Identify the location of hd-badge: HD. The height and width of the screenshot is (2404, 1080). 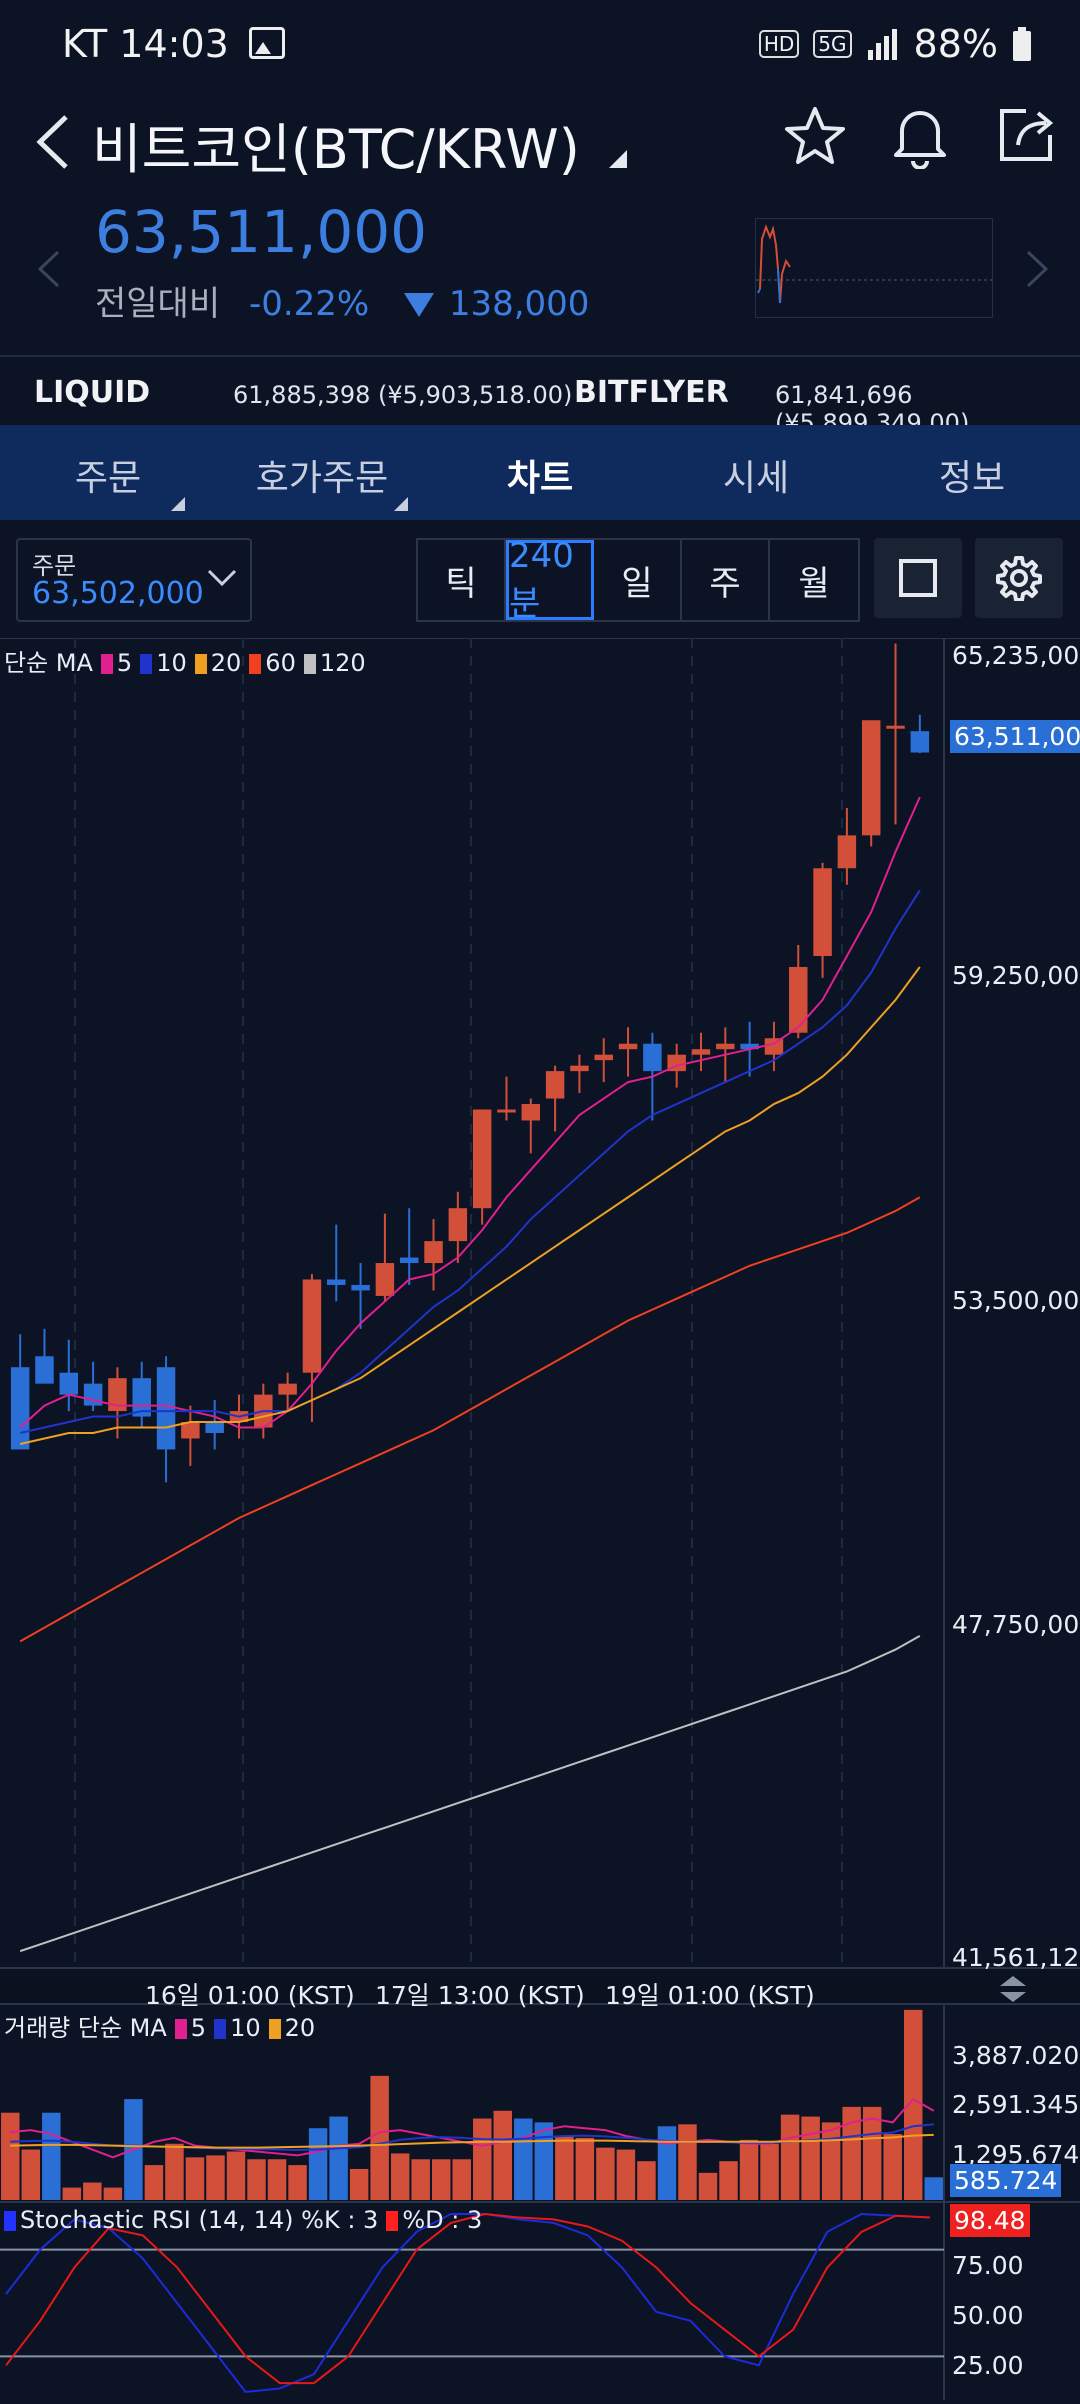
(779, 44).